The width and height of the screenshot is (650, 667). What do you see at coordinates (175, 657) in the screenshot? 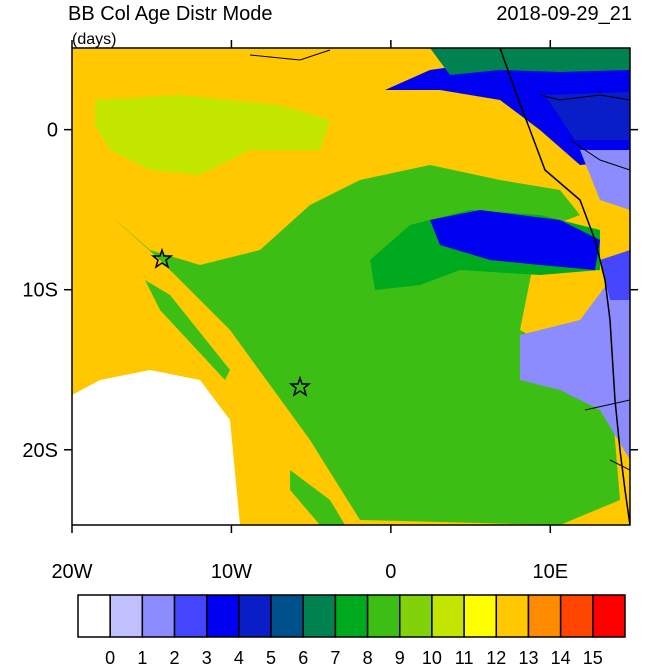
I see `colorbar-label: 2` at bounding box center [175, 657].